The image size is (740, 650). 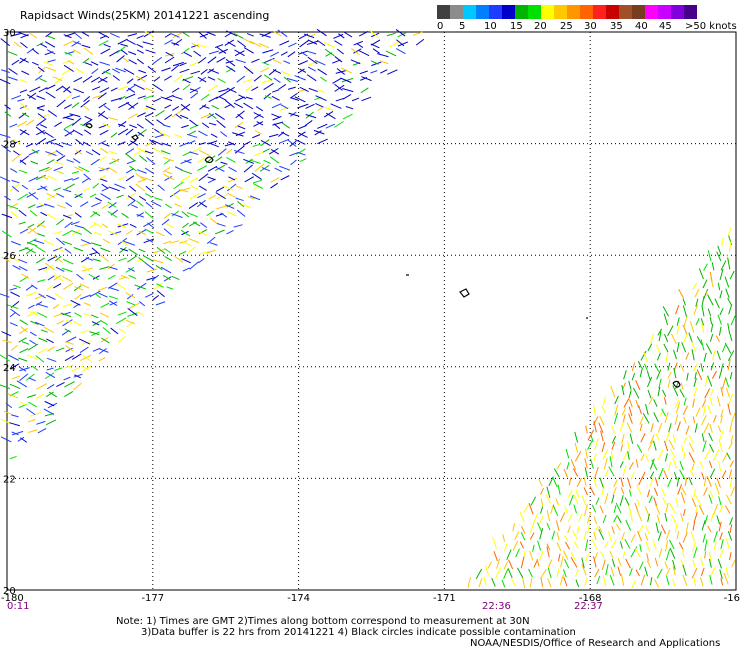 I want to click on colorbar-label: 5, so click(x=462, y=26).